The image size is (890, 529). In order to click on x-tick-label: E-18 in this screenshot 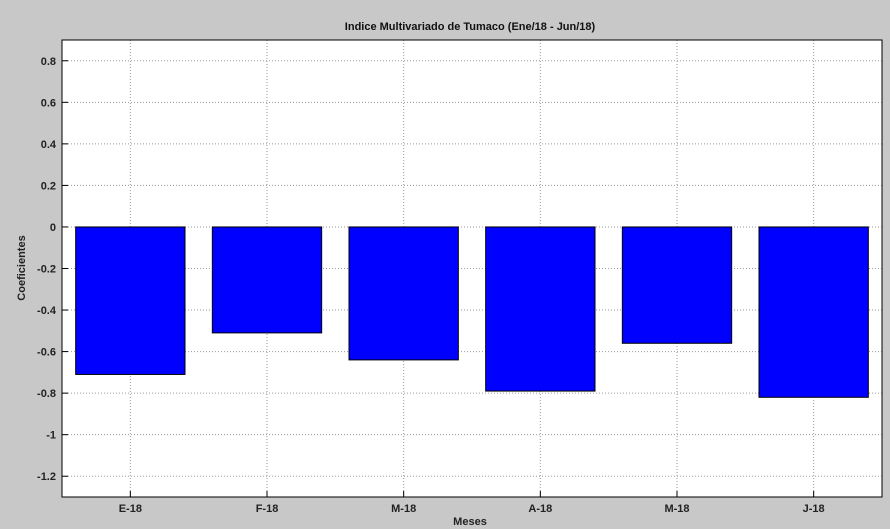, I will do `click(130, 509)`.